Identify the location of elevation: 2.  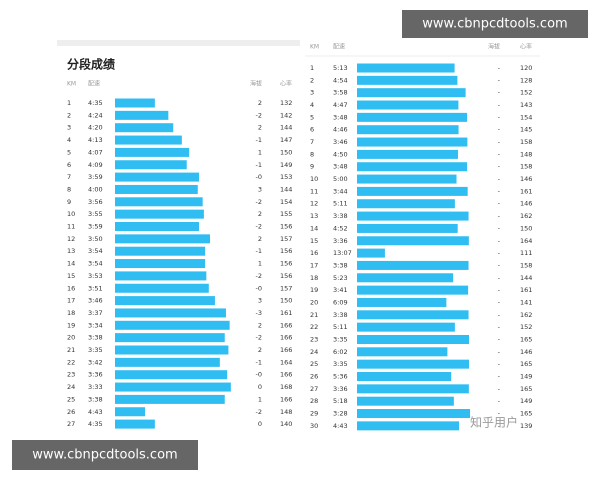
(260, 128).